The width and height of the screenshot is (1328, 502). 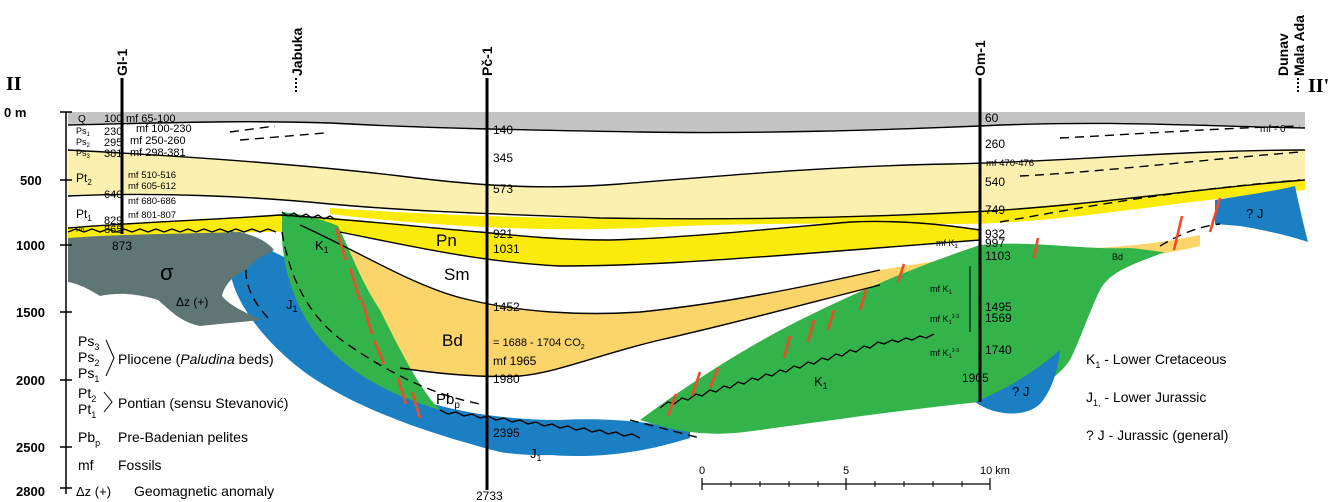 What do you see at coordinates (309, 216) in the screenshot?
I see `unconformity-k1-top` at bounding box center [309, 216].